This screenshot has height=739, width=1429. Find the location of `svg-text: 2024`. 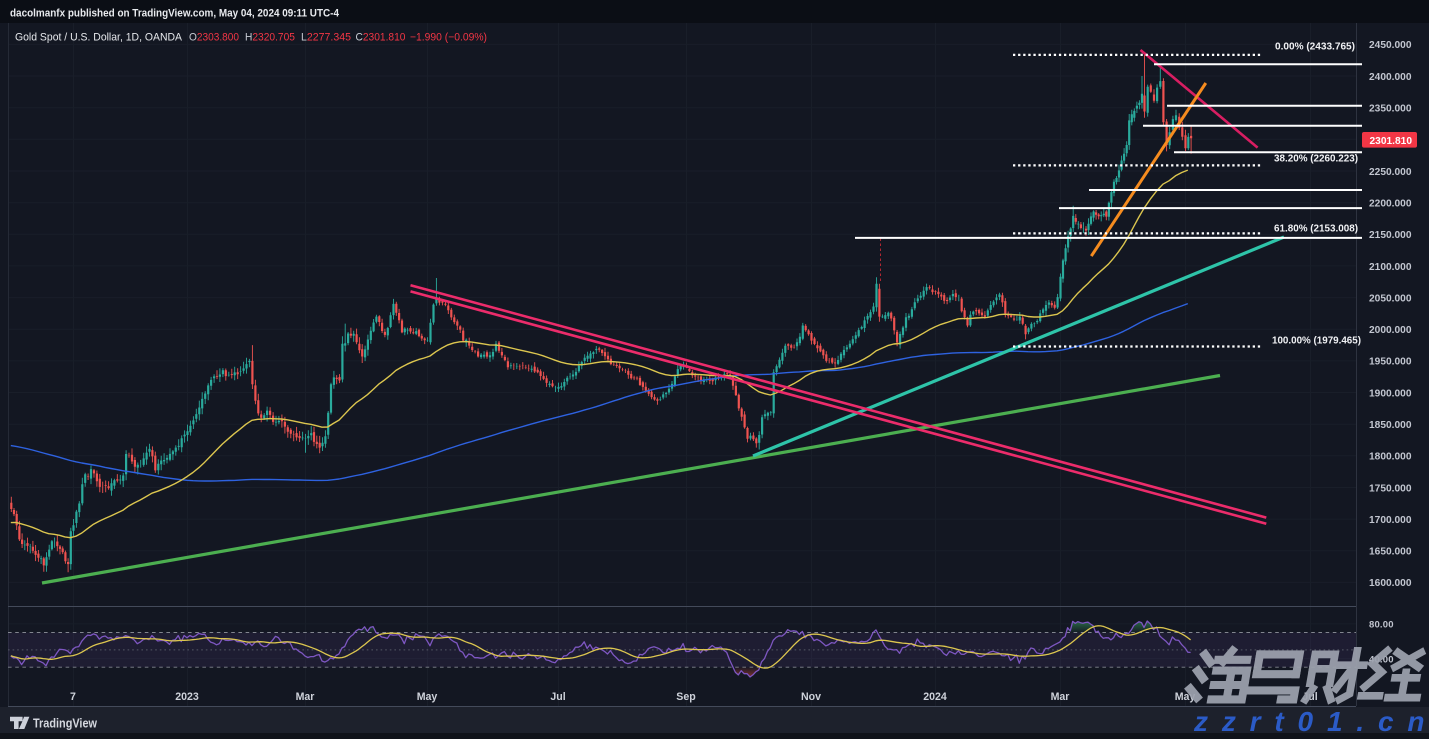

svg-text: 2024 is located at coordinates (935, 697).